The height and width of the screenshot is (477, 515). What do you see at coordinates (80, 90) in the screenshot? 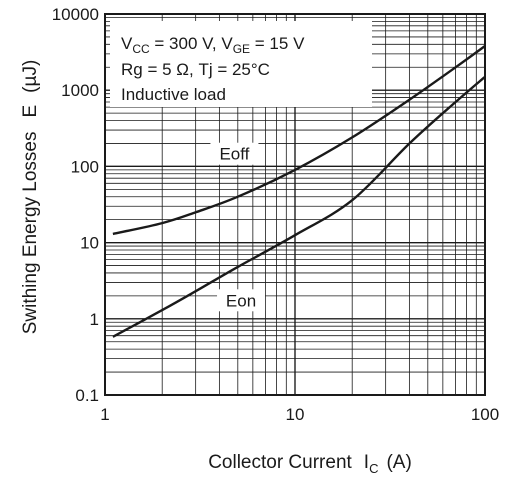
I see `y-tick-label: 1000` at bounding box center [80, 90].